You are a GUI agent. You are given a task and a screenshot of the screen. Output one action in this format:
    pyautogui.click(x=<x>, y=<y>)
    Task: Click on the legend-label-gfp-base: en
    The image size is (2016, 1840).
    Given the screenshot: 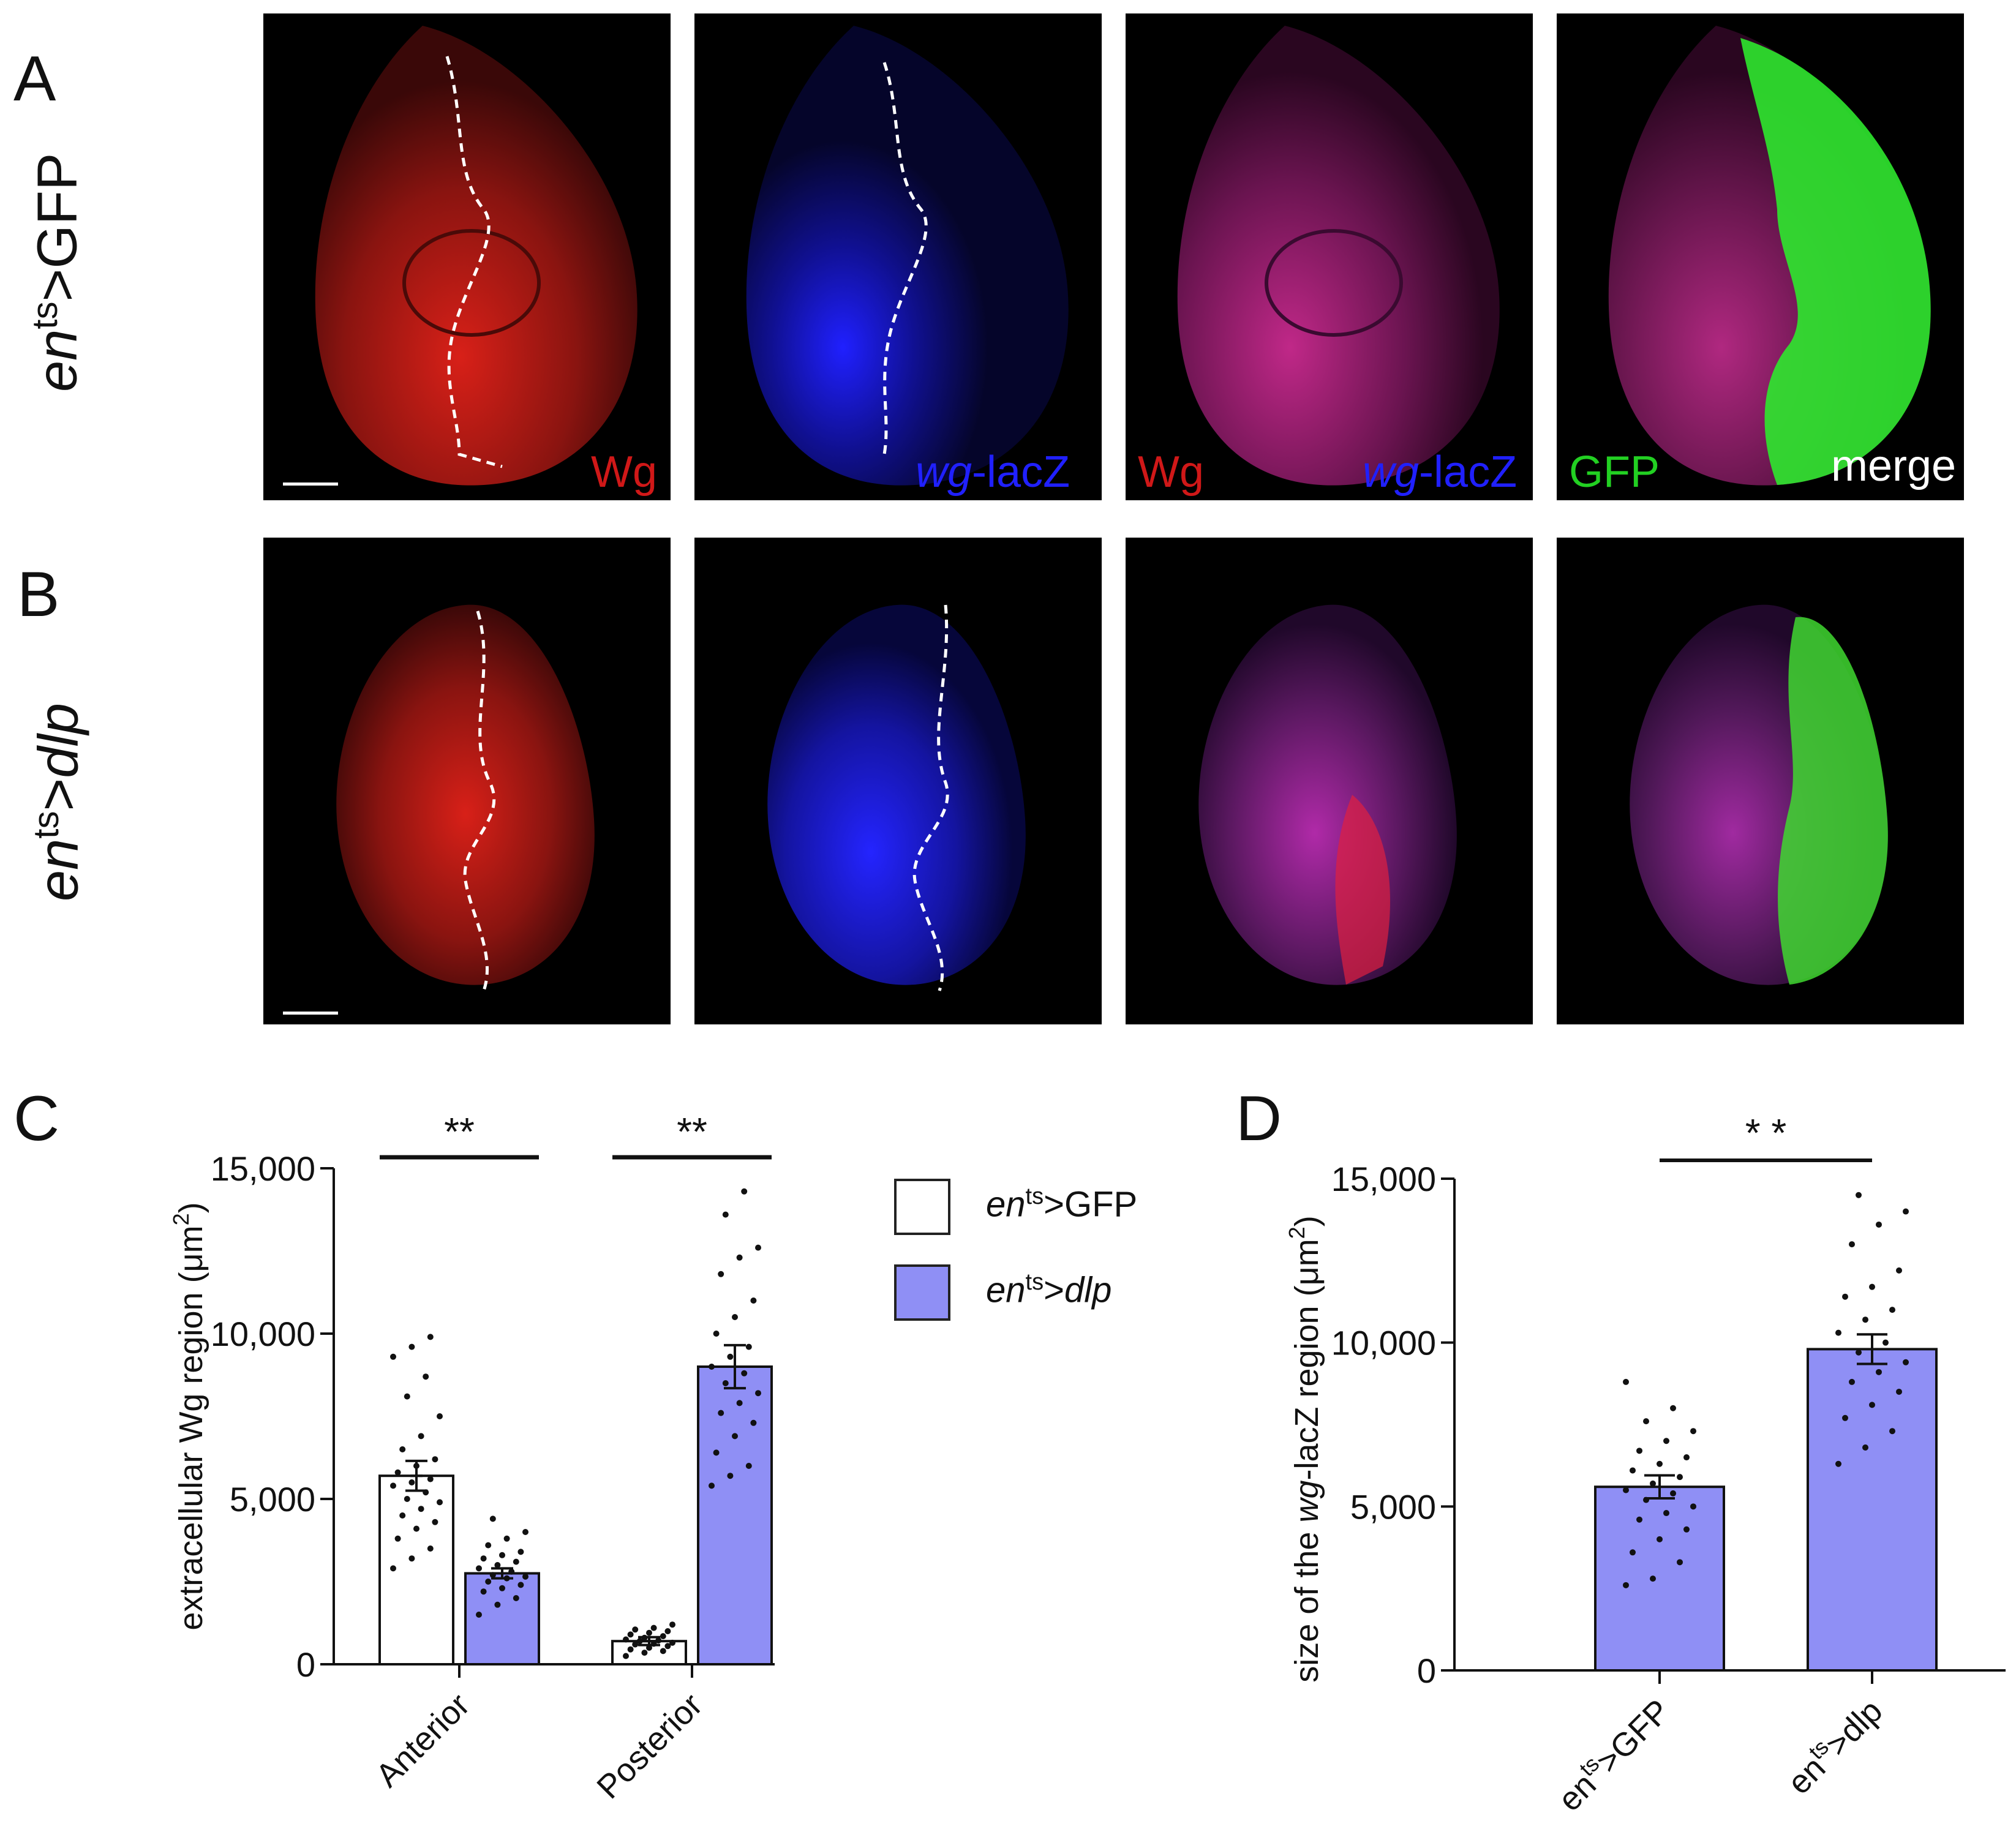 What is the action you would take?
    pyautogui.click(x=1006, y=1204)
    